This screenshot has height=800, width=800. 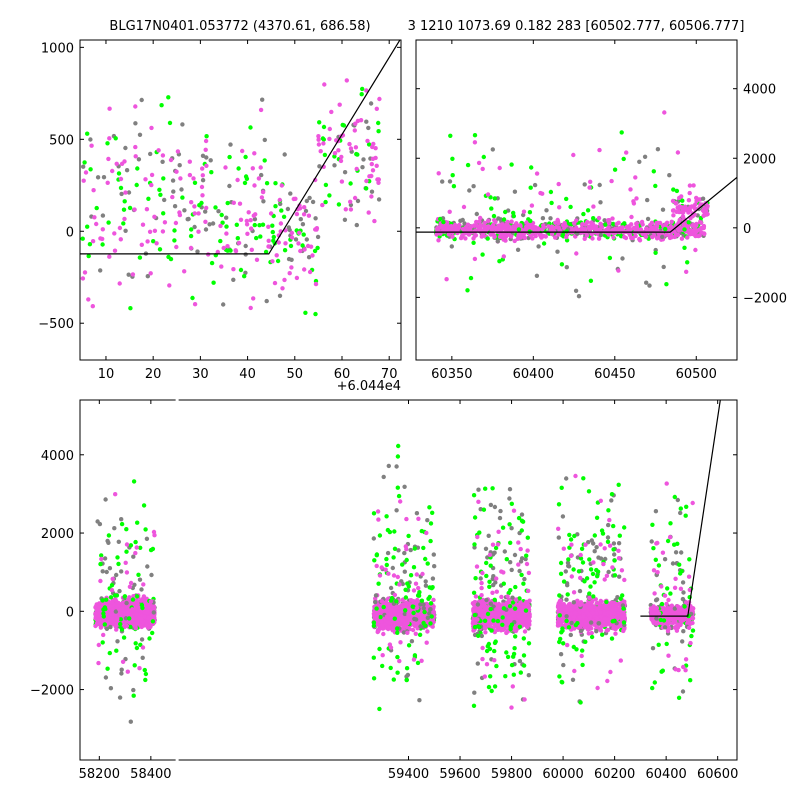 What do you see at coordinates (747, 229) in the screenshot?
I see `y-tick-label: 0` at bounding box center [747, 229].